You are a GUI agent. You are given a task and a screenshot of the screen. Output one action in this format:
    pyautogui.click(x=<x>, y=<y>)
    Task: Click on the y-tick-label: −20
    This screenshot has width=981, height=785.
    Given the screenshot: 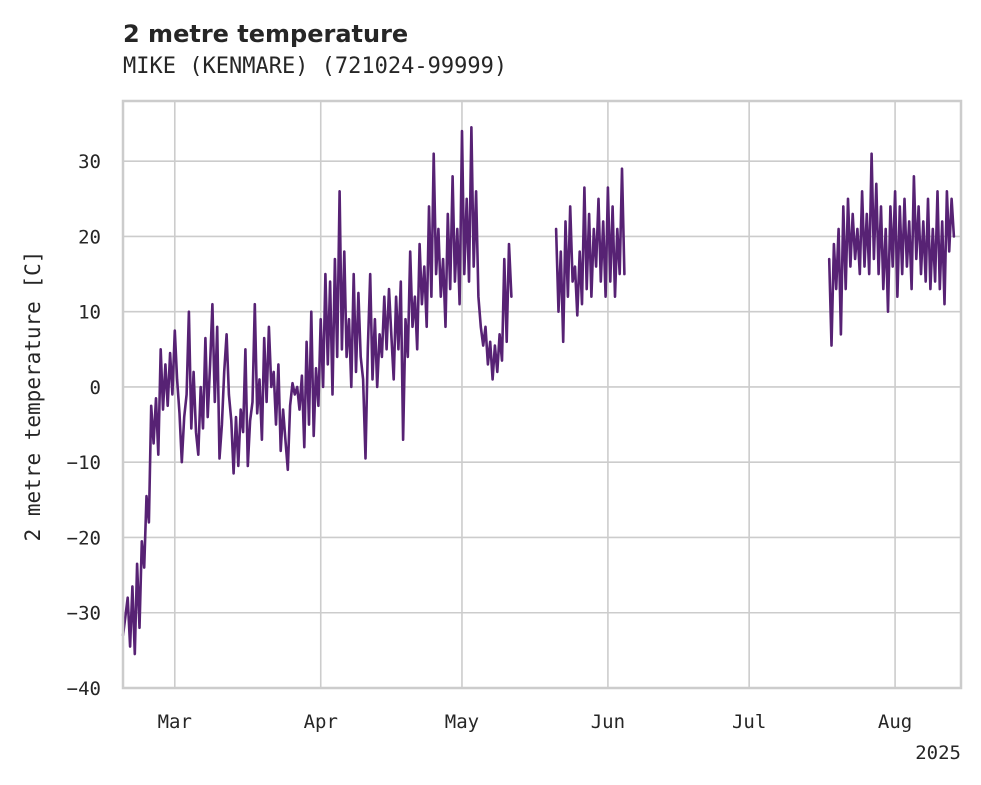 What is the action you would take?
    pyautogui.click(x=84, y=538)
    